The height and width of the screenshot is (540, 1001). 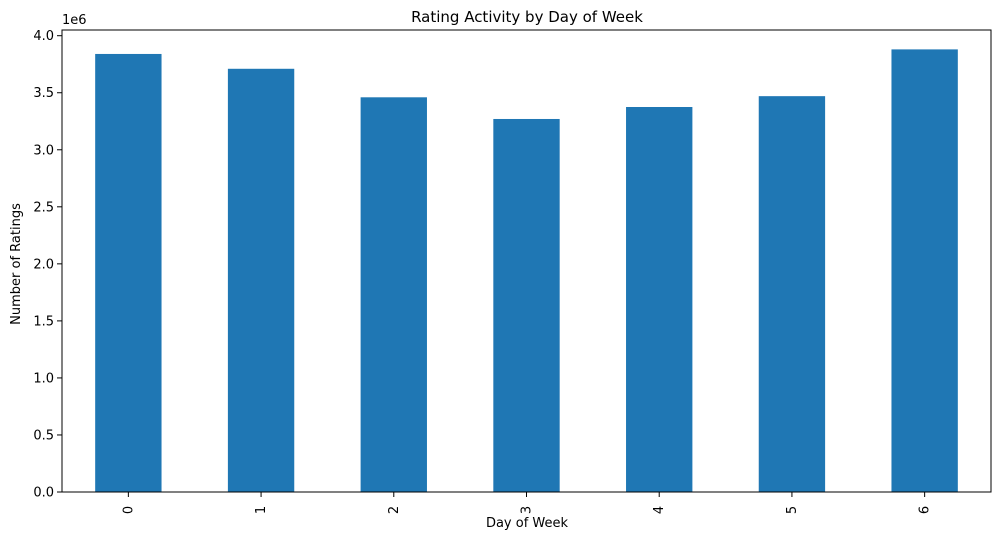 What do you see at coordinates (43, 321) in the screenshot?
I see `y-tick-label: 1.5` at bounding box center [43, 321].